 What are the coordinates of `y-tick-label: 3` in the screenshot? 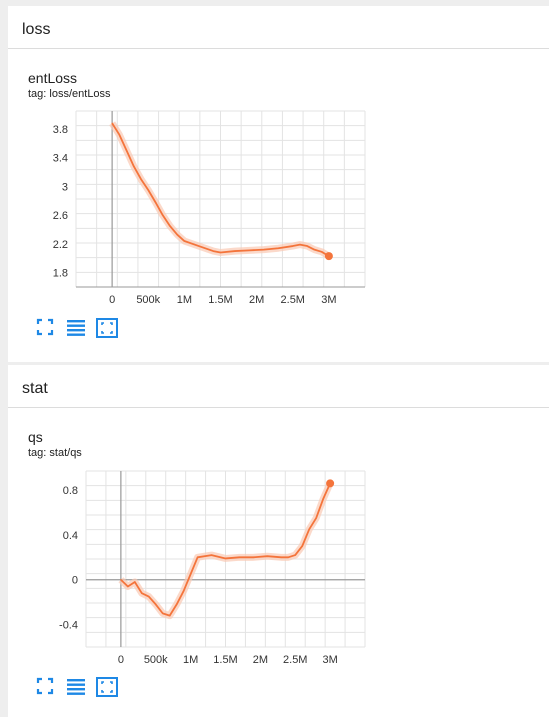 It's located at (65, 187).